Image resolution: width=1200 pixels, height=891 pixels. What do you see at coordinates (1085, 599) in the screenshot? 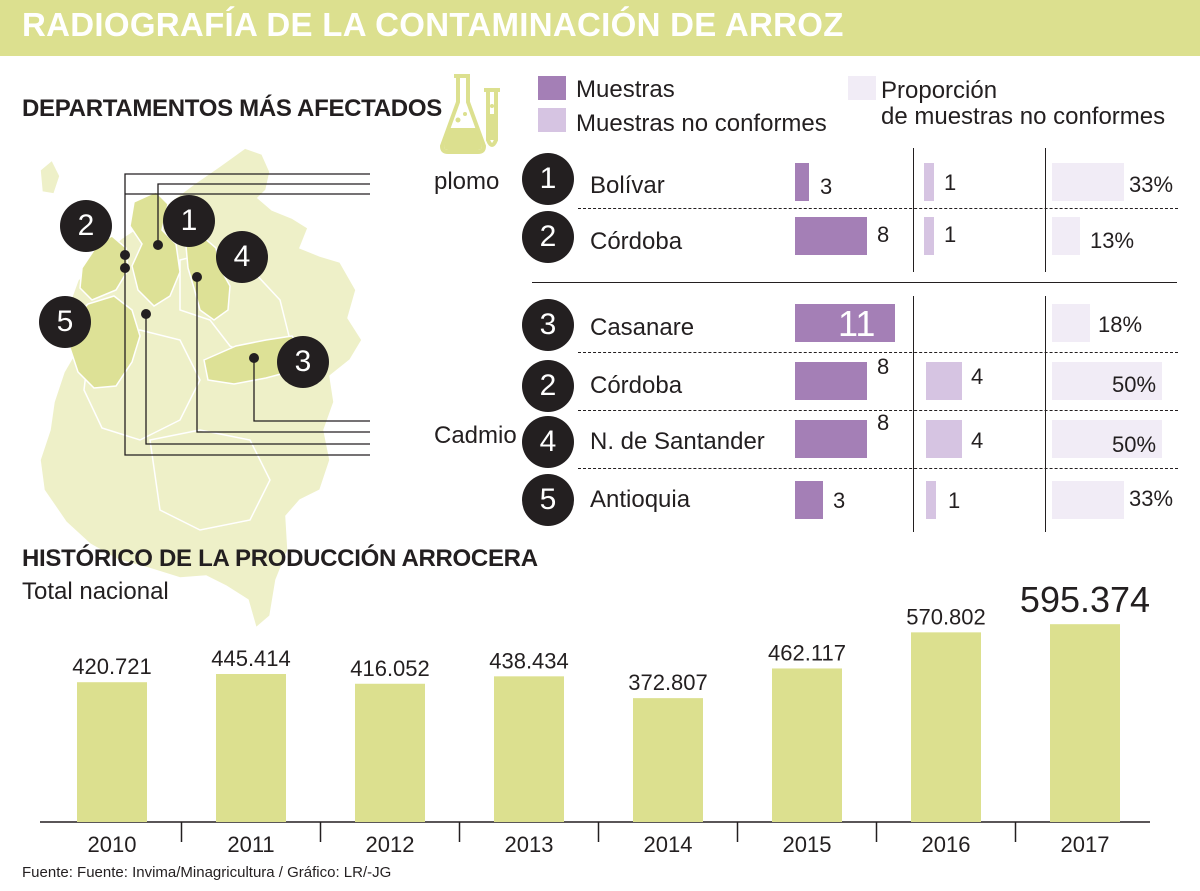
I see `value-label-2017: 595.374` at bounding box center [1085, 599].